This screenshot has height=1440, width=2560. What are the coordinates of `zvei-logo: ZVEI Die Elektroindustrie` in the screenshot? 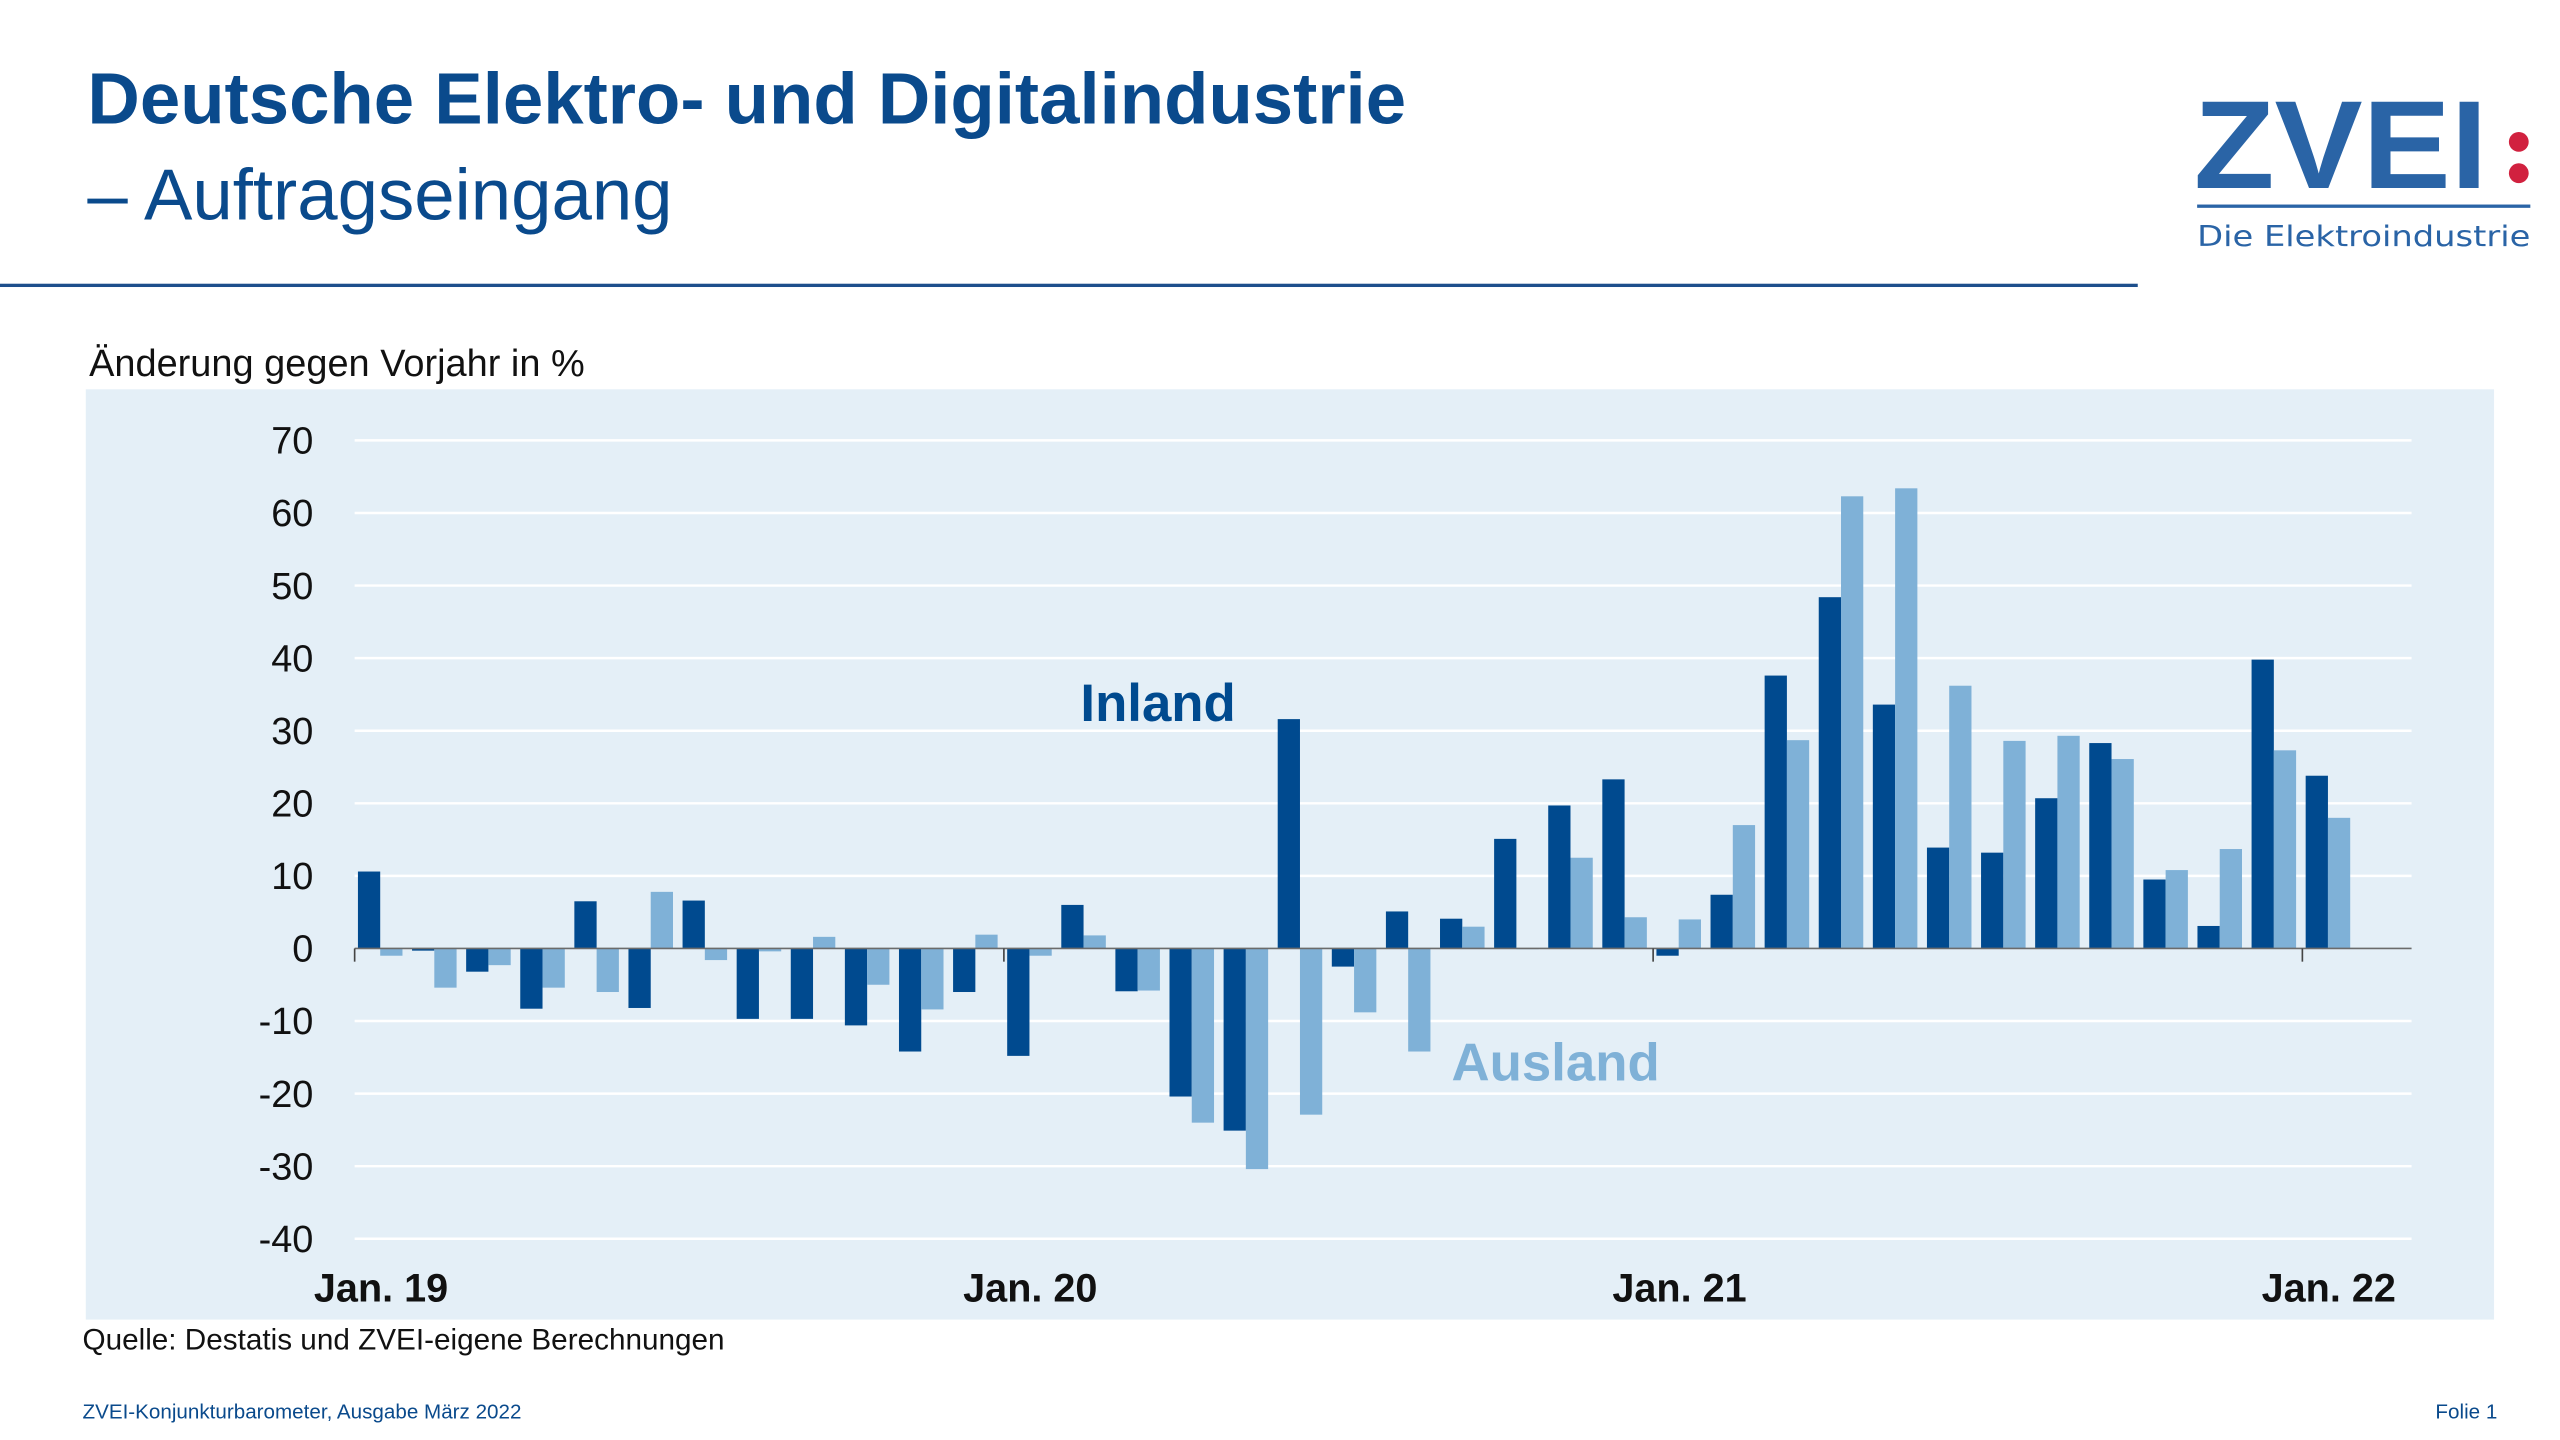 It's located at (2367, 166).